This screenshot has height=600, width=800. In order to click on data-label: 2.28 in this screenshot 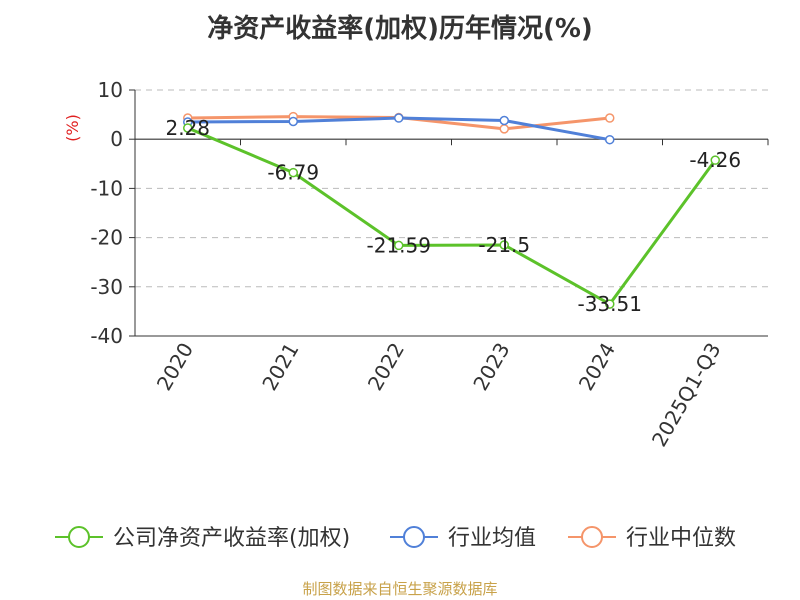, I will do `click(187, 128)`.